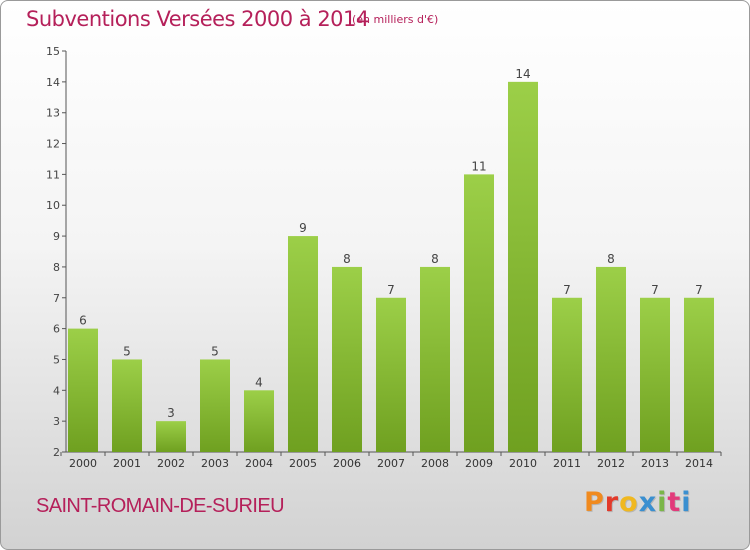 The width and height of the screenshot is (750, 550). I want to click on chart-unit: (en milliers d'€), so click(395, 19).